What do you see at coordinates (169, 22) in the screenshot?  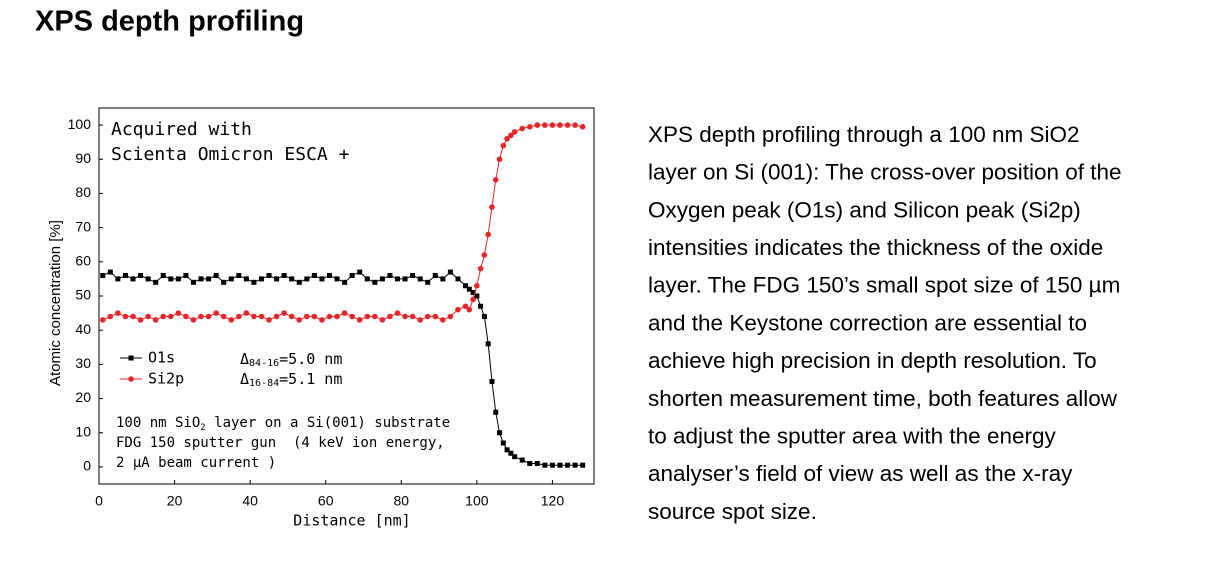 I see `page-title: XPS depth profiling` at bounding box center [169, 22].